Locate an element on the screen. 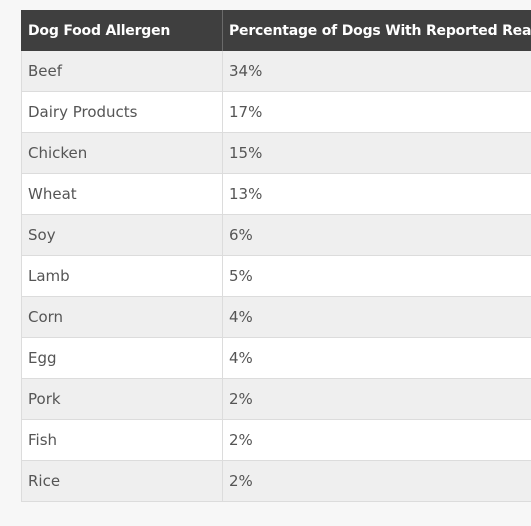 Image resolution: width=531 pixels, height=526 pixels. table-row: Corn 4% is located at coordinates (276, 317).